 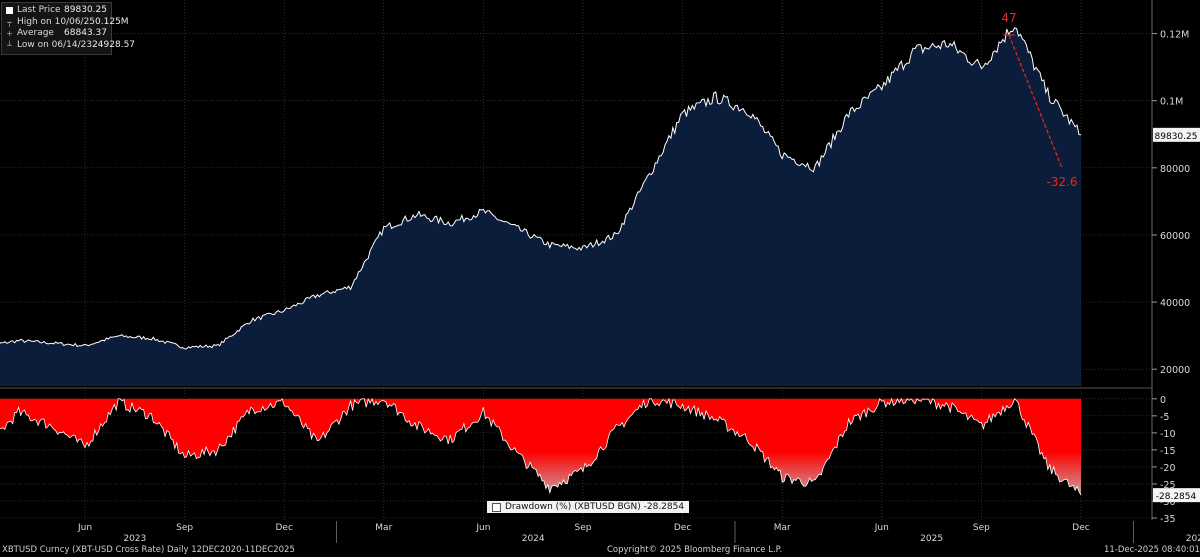 What do you see at coordinates (85, 33) in the screenshot?
I see `legend-value: 68843.37` at bounding box center [85, 33].